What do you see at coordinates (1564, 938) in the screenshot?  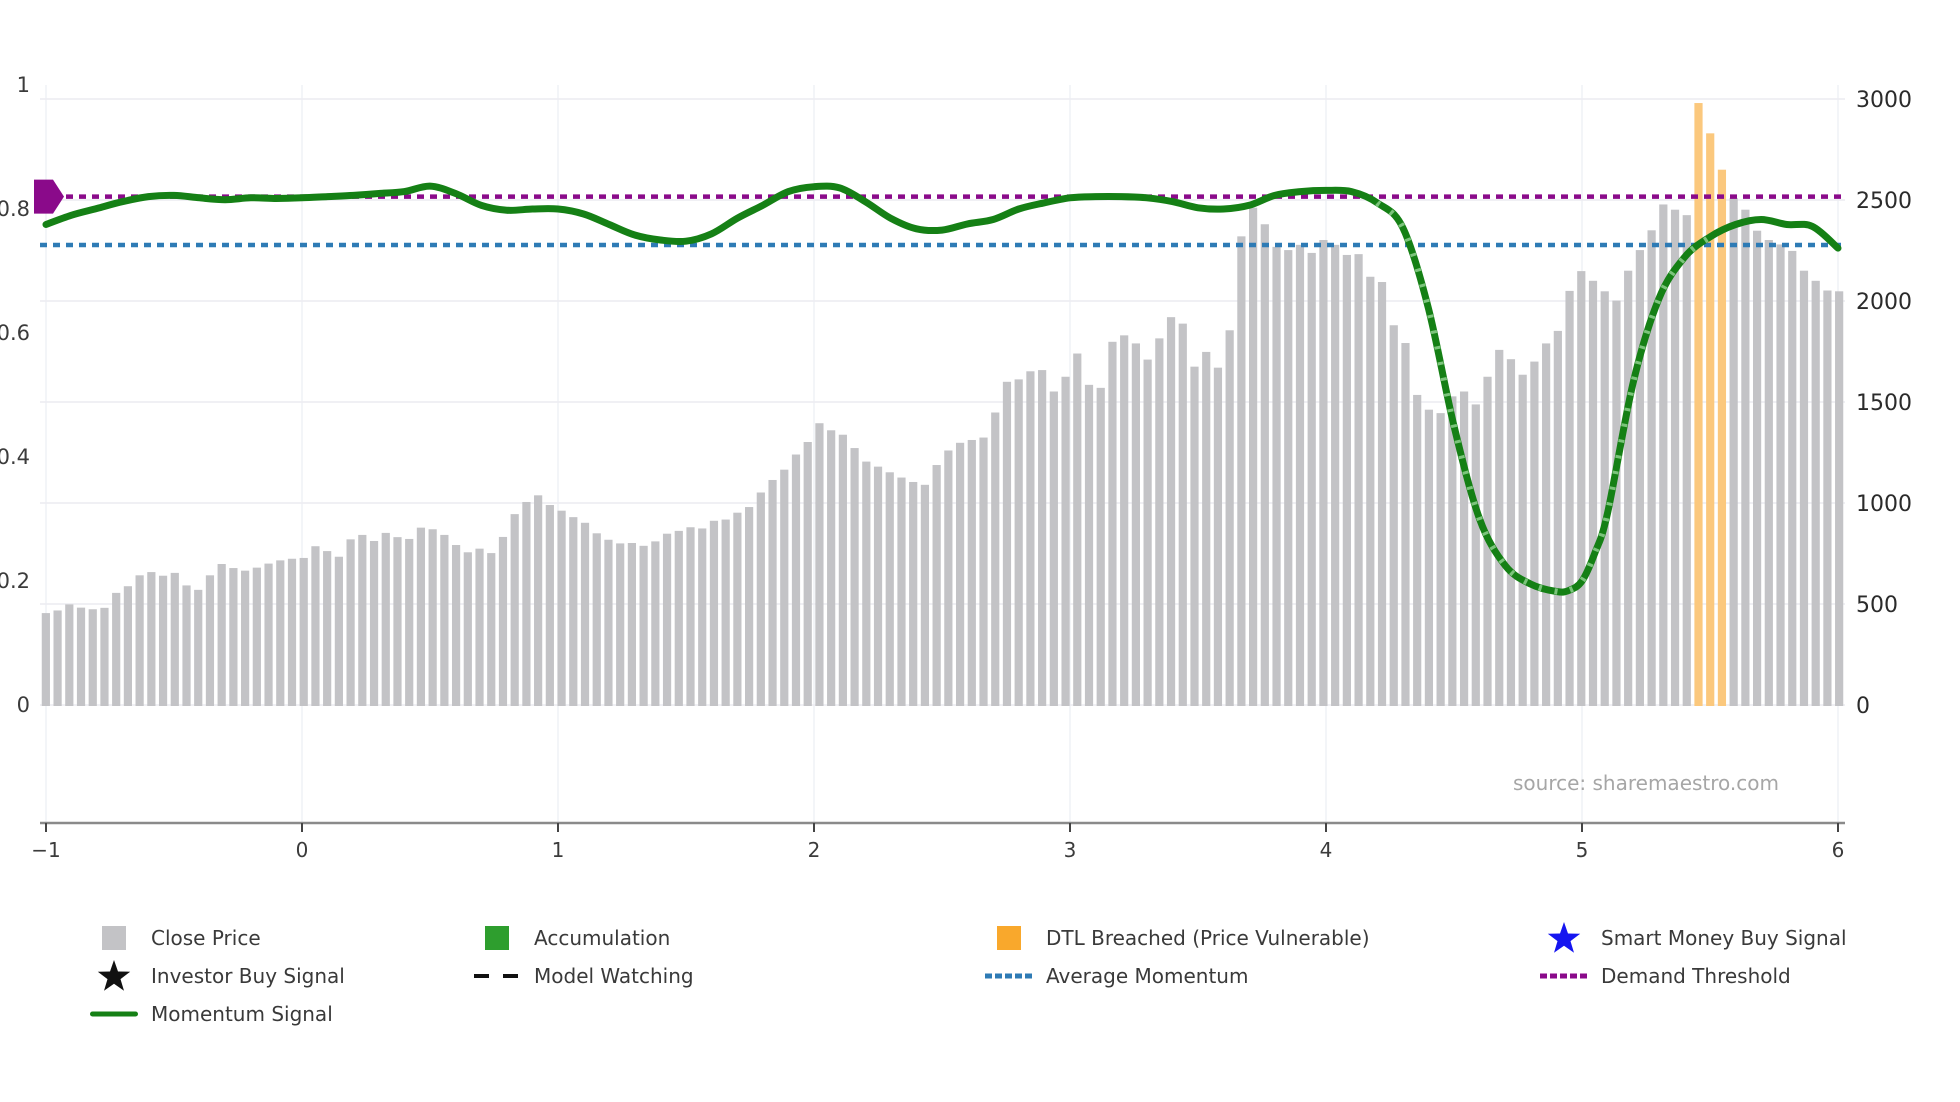 I see `star-icon` at bounding box center [1564, 938].